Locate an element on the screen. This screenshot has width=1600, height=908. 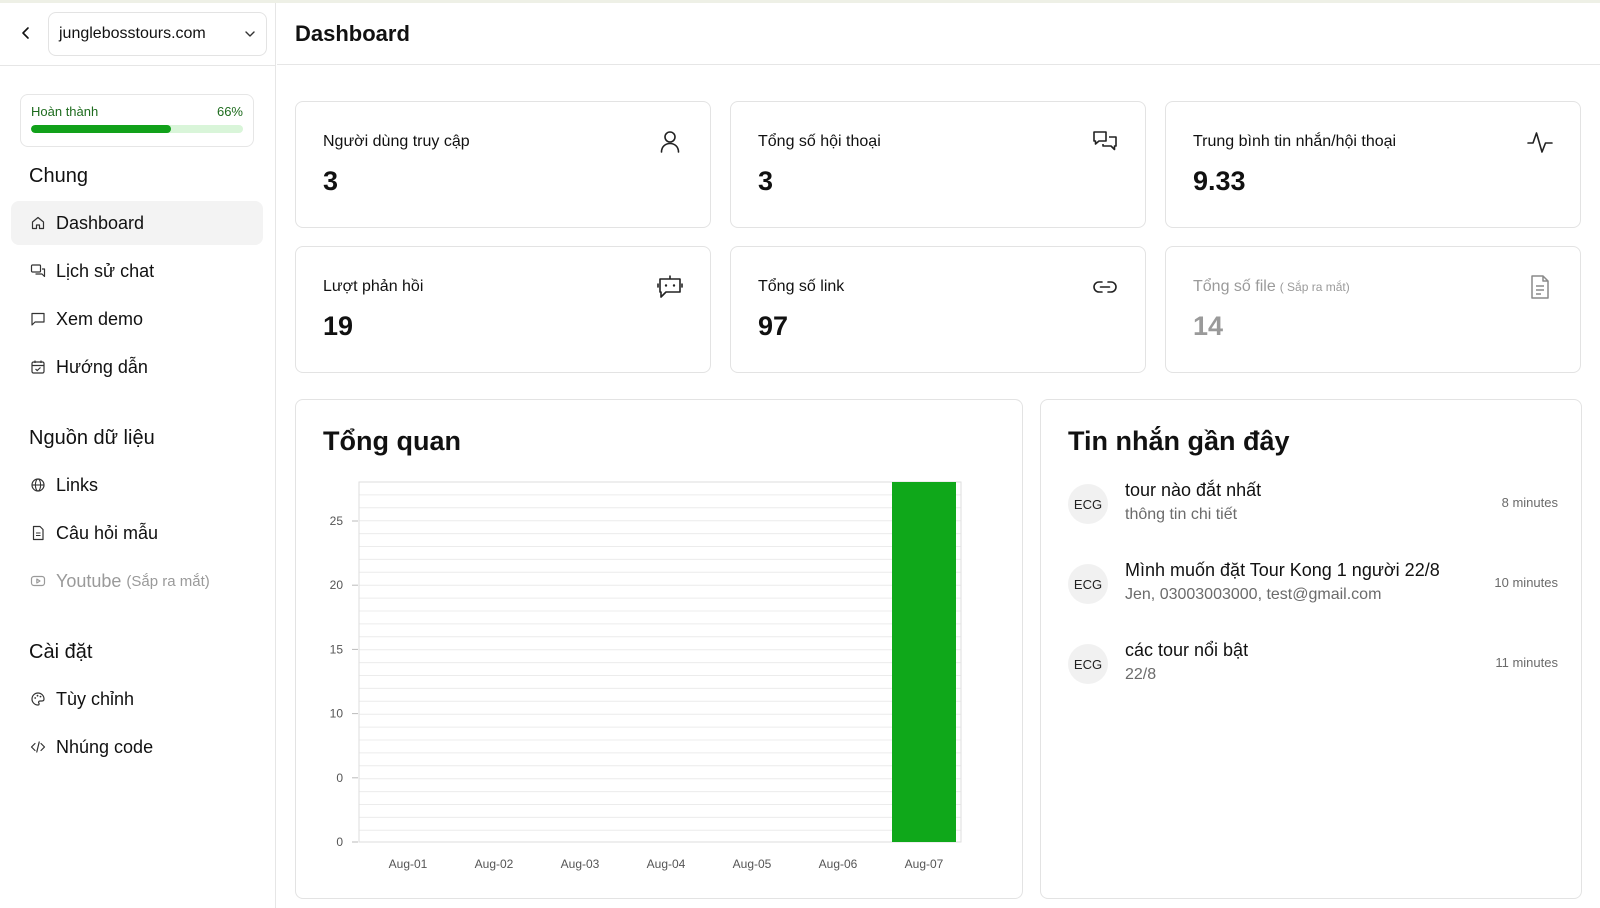
stat-value: 3 is located at coordinates (766, 181).